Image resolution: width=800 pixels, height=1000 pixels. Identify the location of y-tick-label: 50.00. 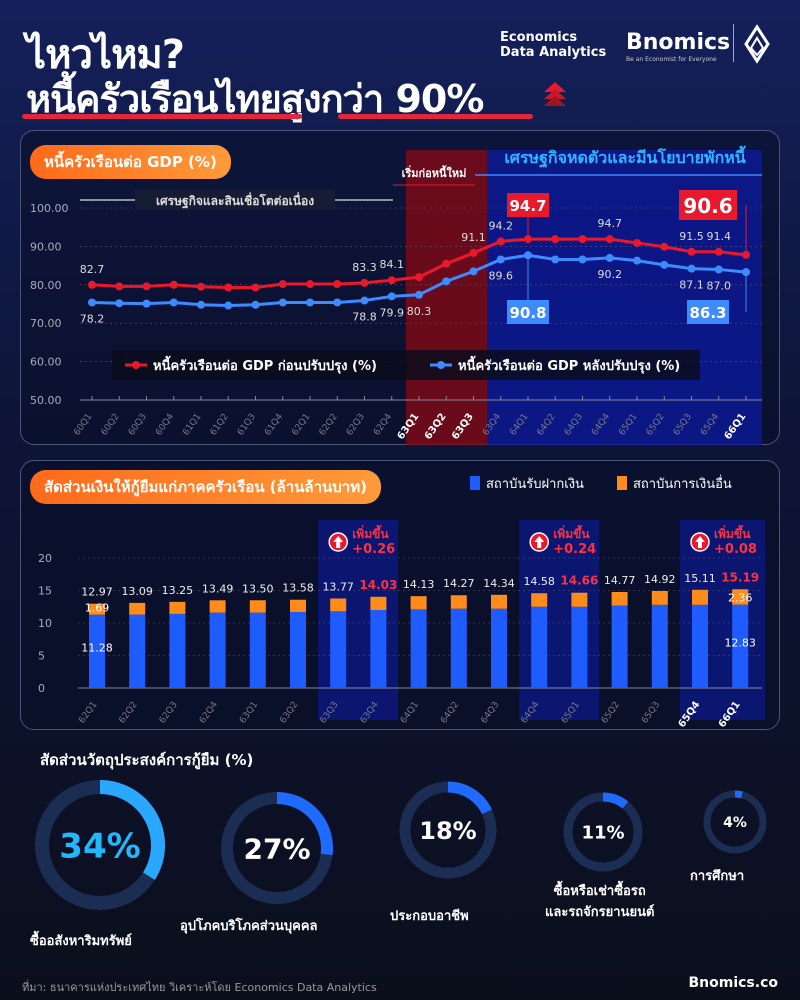
(46, 400).